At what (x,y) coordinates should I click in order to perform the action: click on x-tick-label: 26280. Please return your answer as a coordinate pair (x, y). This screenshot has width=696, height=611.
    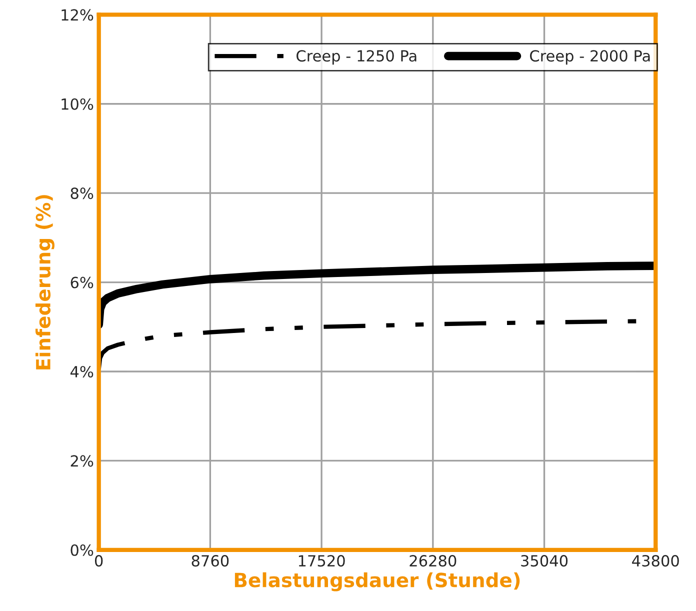
    Looking at the image, I should click on (433, 561).